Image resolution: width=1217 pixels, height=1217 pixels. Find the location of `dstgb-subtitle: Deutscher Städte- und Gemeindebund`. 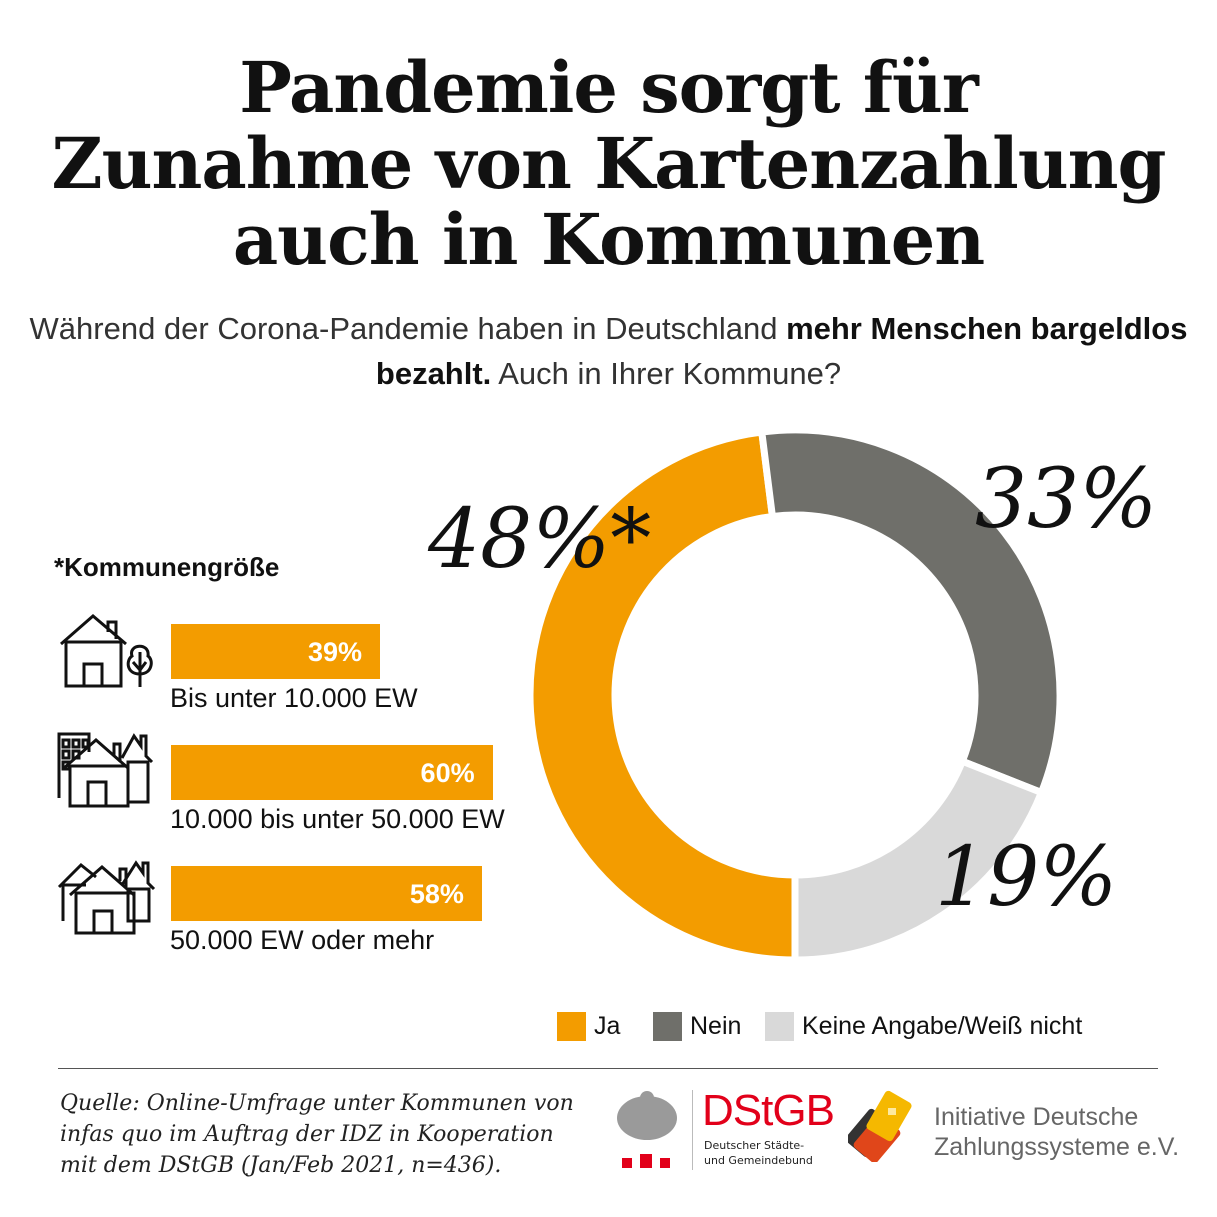

dstgb-subtitle: Deutscher Städte- und Gemeindebund is located at coordinates (758, 1153).